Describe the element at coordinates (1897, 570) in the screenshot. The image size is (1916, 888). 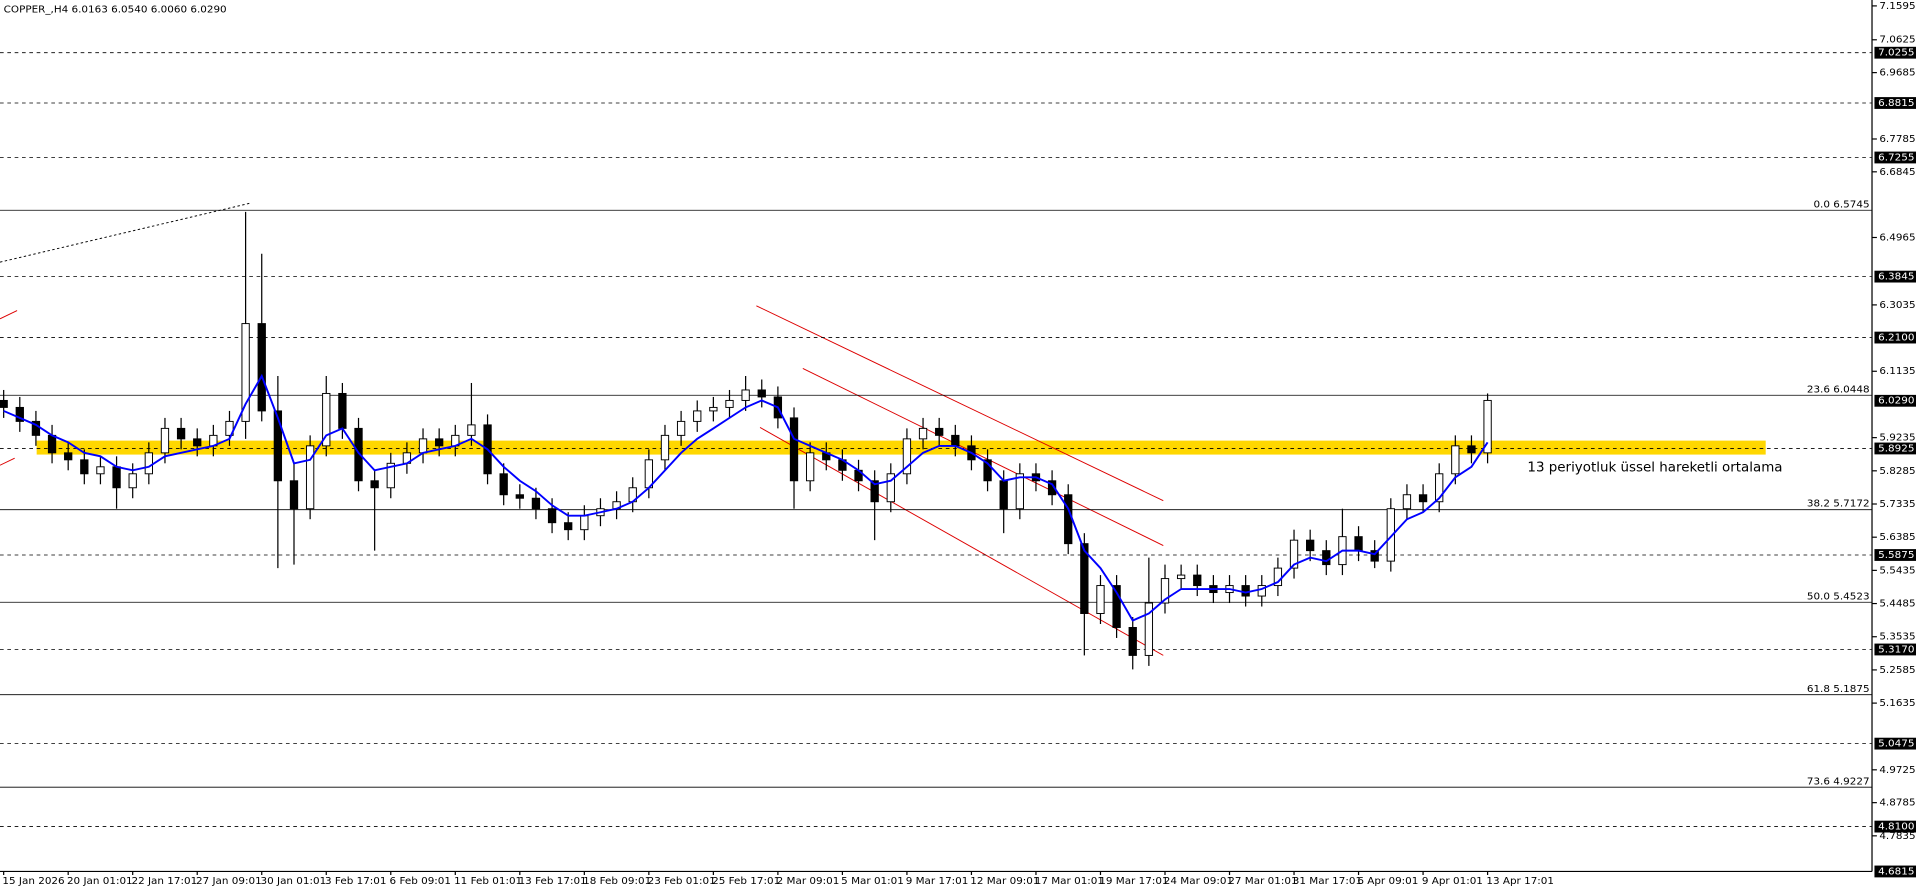
I see `y-tick-label: 5.5435` at that location.